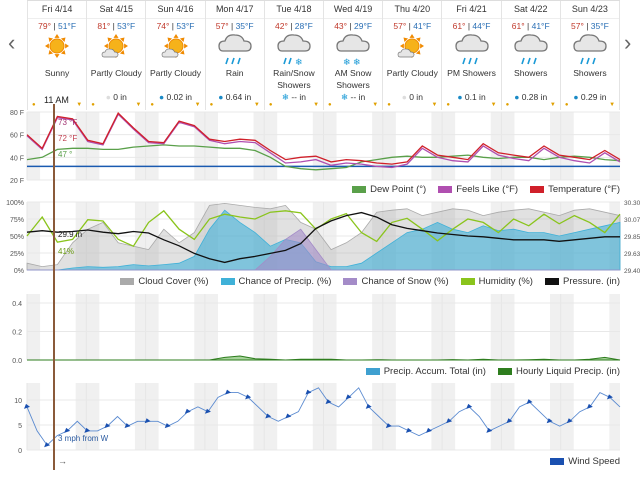 This screenshot has width=640, height=482. What do you see at coordinates (161, 97) in the screenshot?
I see `drop-icon: ●` at bounding box center [161, 97].